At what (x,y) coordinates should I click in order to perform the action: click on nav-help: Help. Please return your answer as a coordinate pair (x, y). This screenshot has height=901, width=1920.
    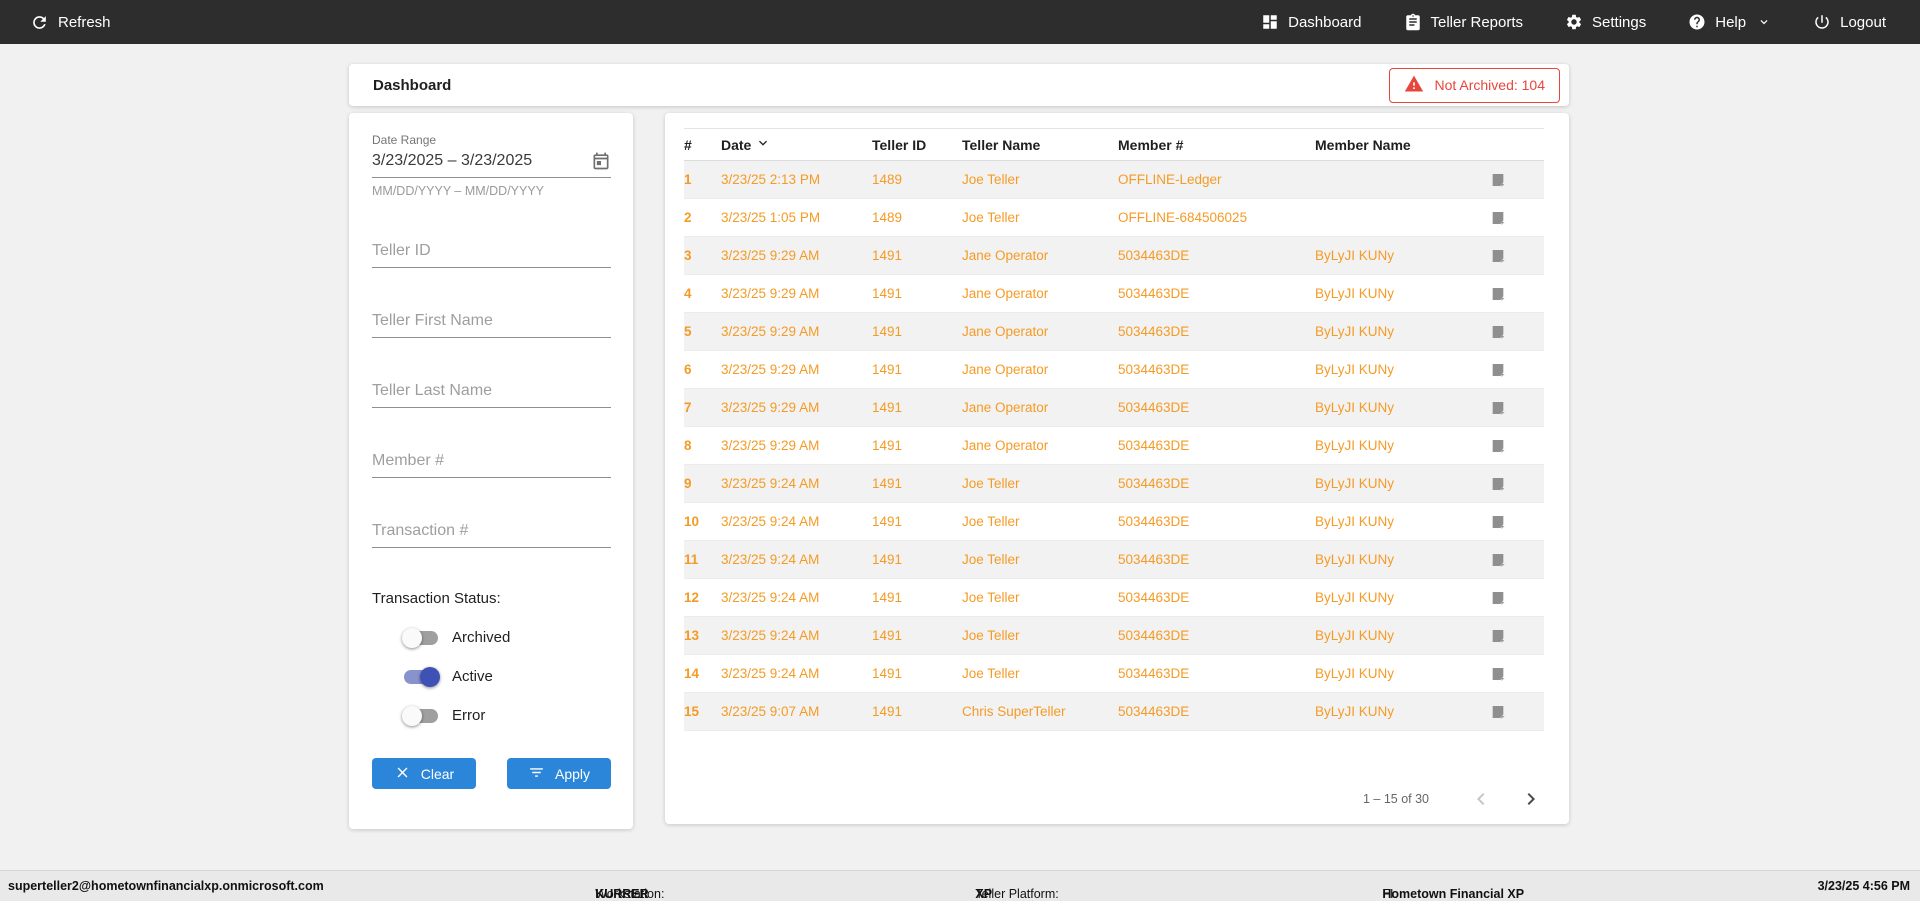
    Looking at the image, I should click on (1729, 22).